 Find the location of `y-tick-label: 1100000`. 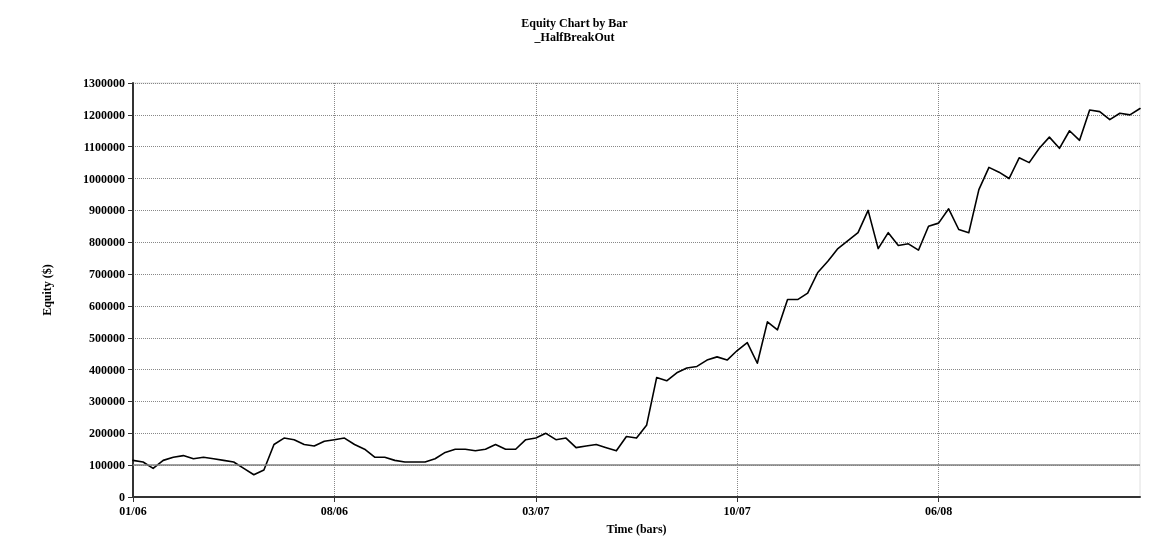

y-tick-label: 1100000 is located at coordinates (104, 146).